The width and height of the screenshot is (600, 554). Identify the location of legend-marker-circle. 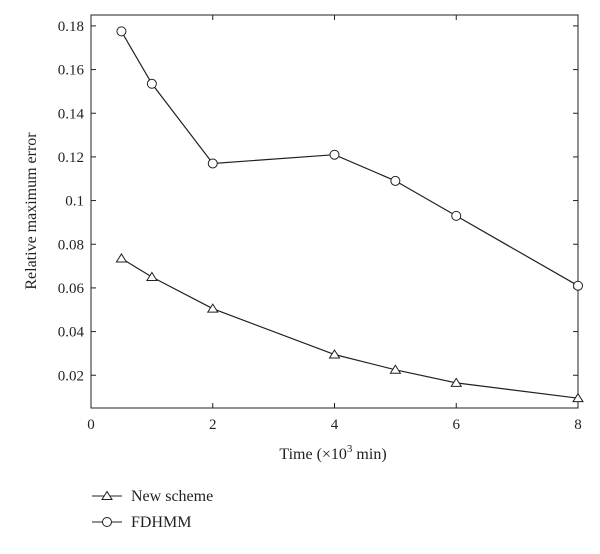
(107, 522).